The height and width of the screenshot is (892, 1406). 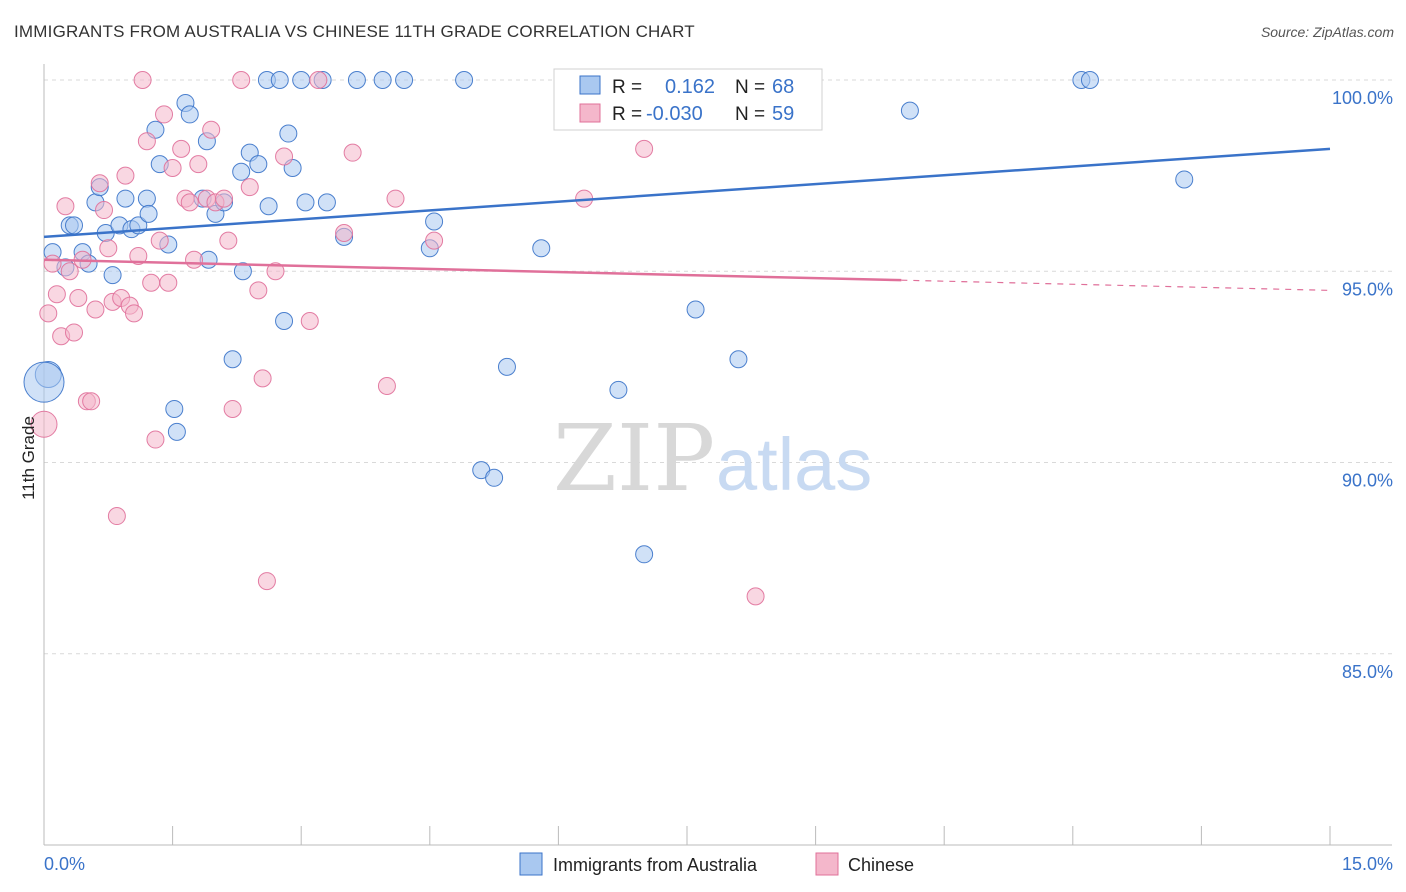 What do you see at coordinates (1367, 864) in the screenshot?
I see `x-tick-label-max: 15.0%` at bounding box center [1367, 864].